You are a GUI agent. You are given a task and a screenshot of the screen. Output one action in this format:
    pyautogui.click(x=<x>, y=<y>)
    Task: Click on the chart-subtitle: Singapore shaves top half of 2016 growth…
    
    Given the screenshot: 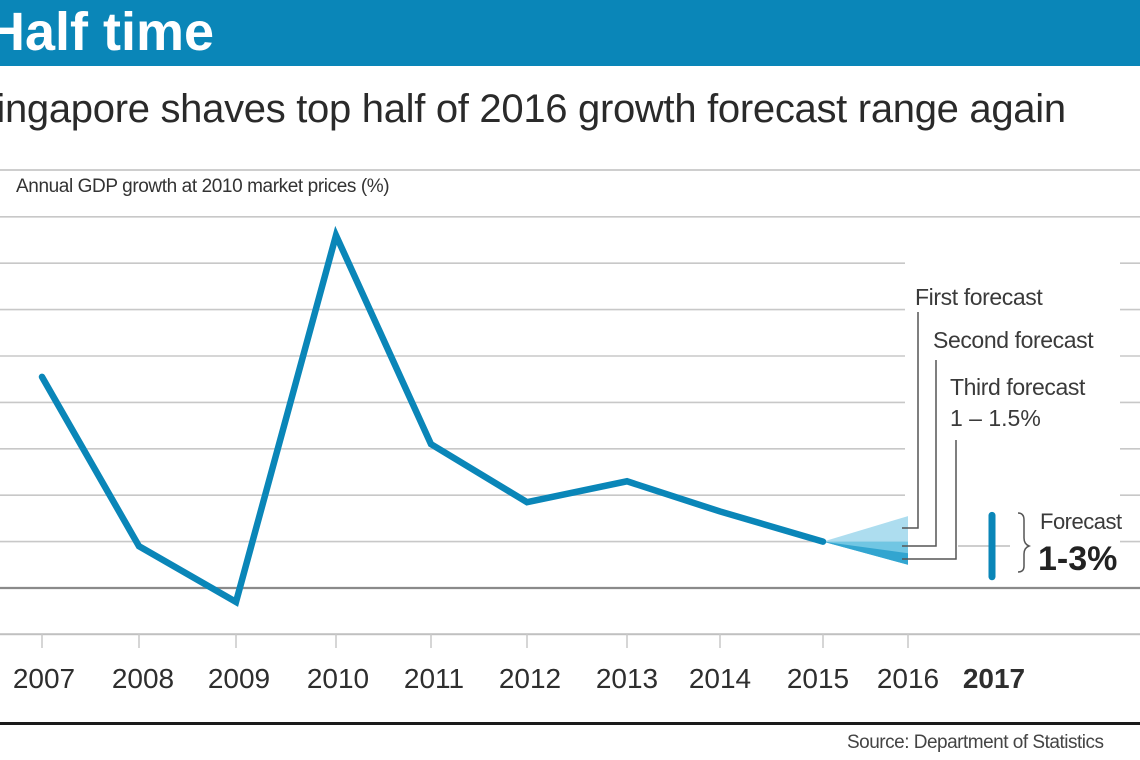 What is the action you would take?
    pyautogui.click(x=533, y=109)
    